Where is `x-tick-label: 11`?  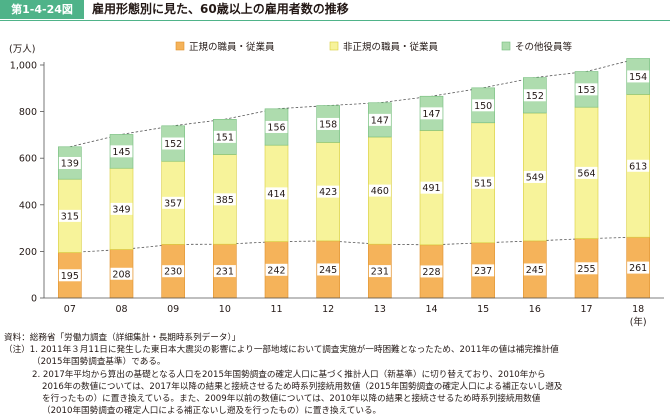 x-tick-label: 11 is located at coordinates (276, 309).